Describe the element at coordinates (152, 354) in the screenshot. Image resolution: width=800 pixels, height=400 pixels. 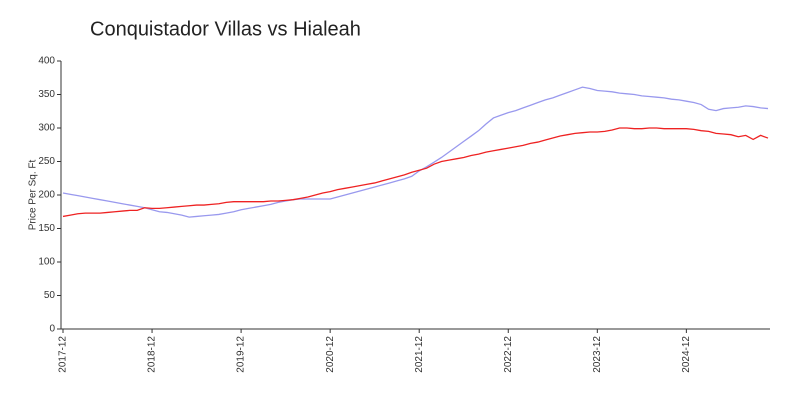
I see `x-tick-label: 2018-12` at that location.